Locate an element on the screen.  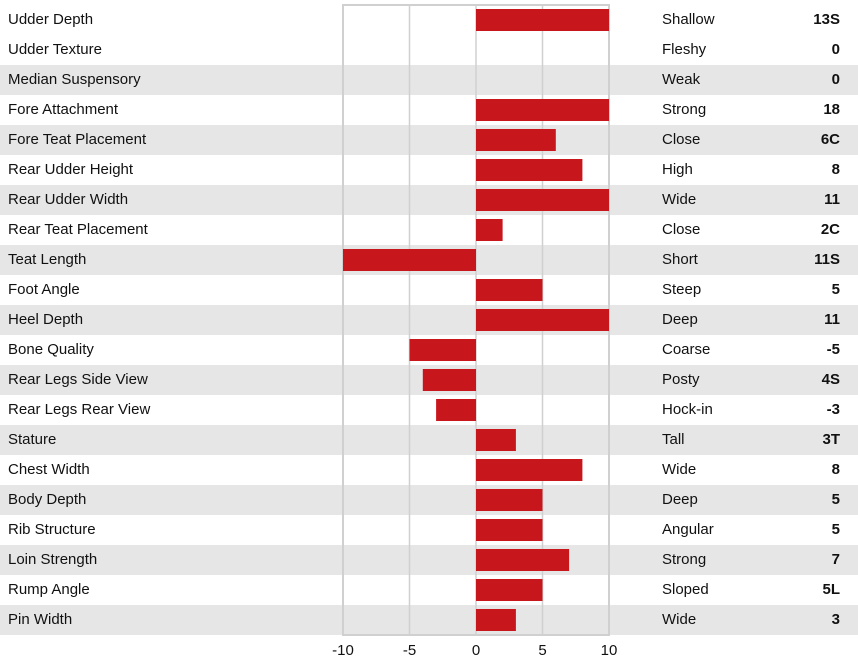
trait-label: Rump Angle is located at coordinates (49, 589).